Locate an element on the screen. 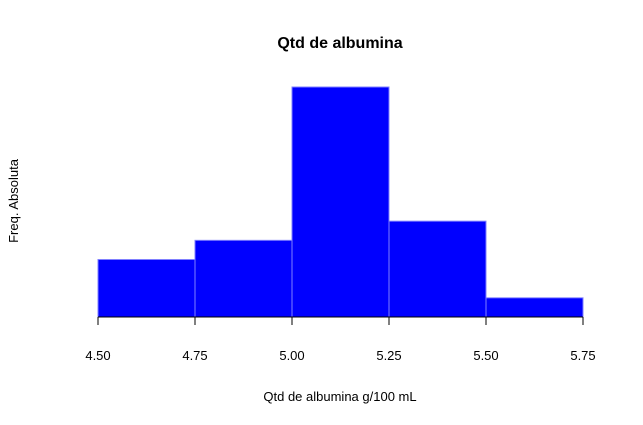 Image resolution: width=643 pixels, height=425 pixels. x-tick-label-6: 5.75 is located at coordinates (582, 355).